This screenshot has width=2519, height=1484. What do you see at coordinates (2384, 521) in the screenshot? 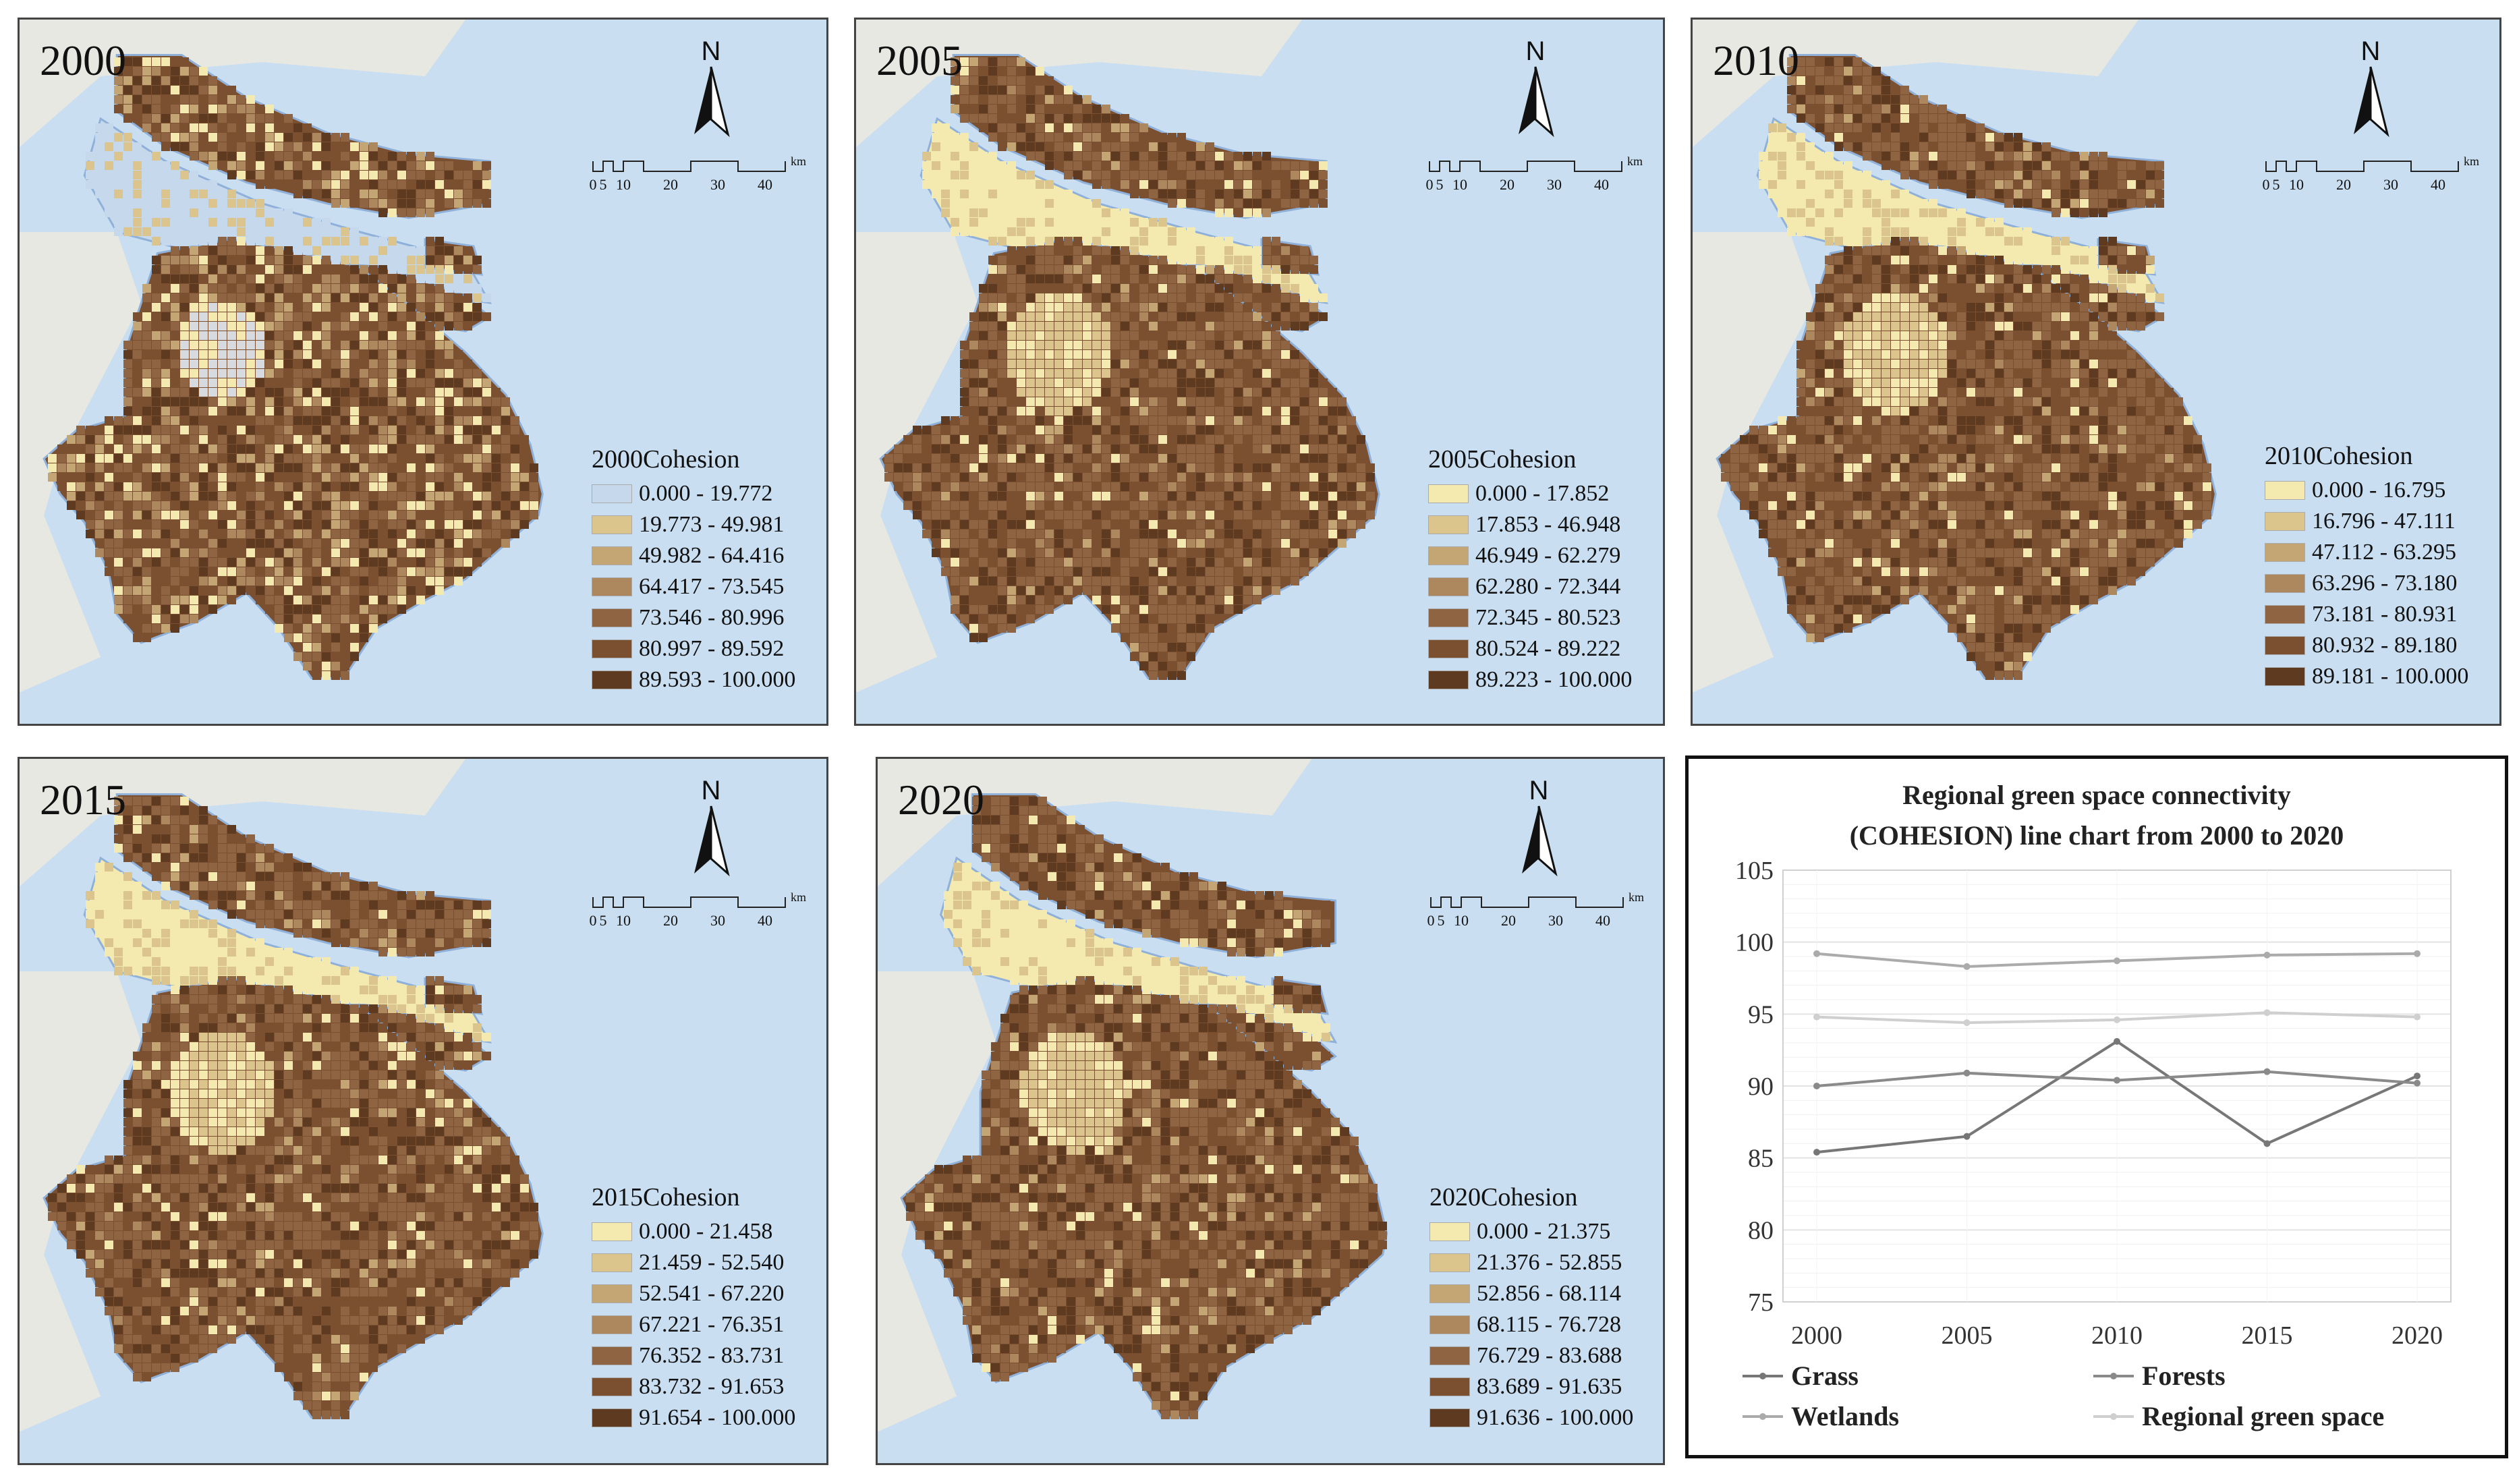
I see `legend-label: 16.796 - 47.111` at bounding box center [2384, 521].